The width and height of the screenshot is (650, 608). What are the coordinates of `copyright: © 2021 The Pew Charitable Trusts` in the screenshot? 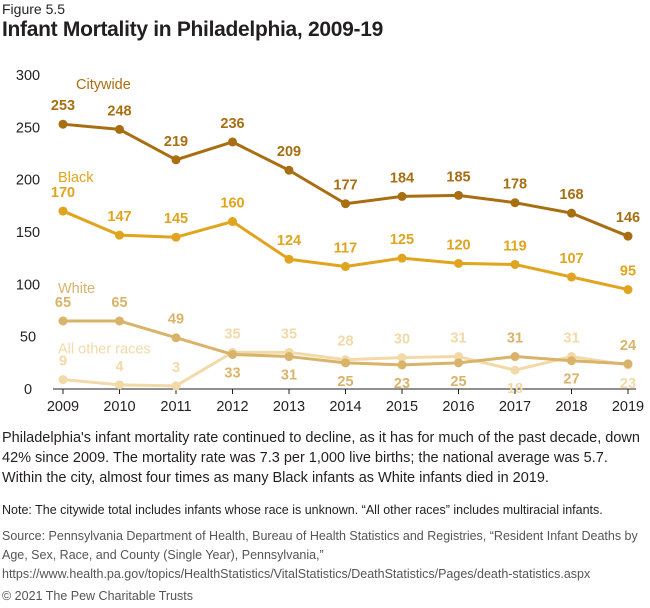 It's located at (98, 596).